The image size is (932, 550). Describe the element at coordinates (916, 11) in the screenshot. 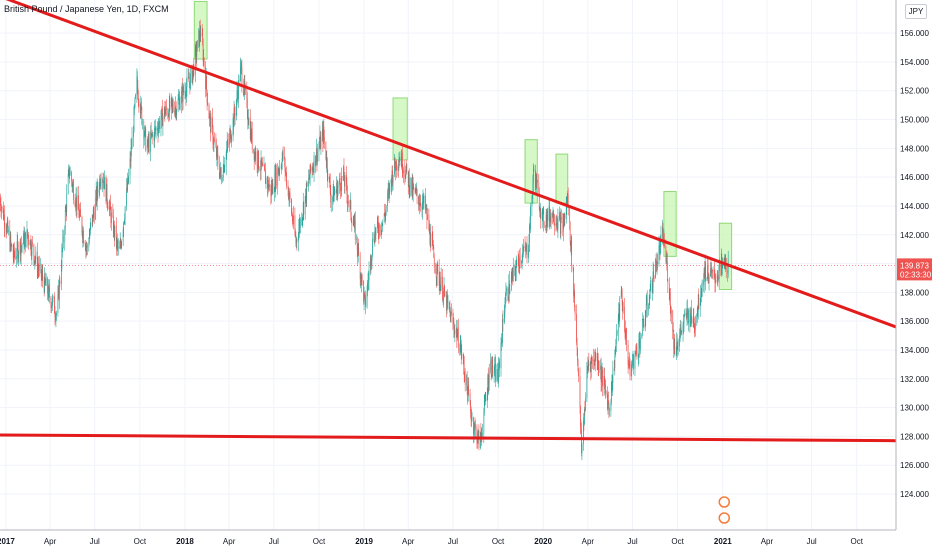

I see `currency-badge: JPY` at that location.